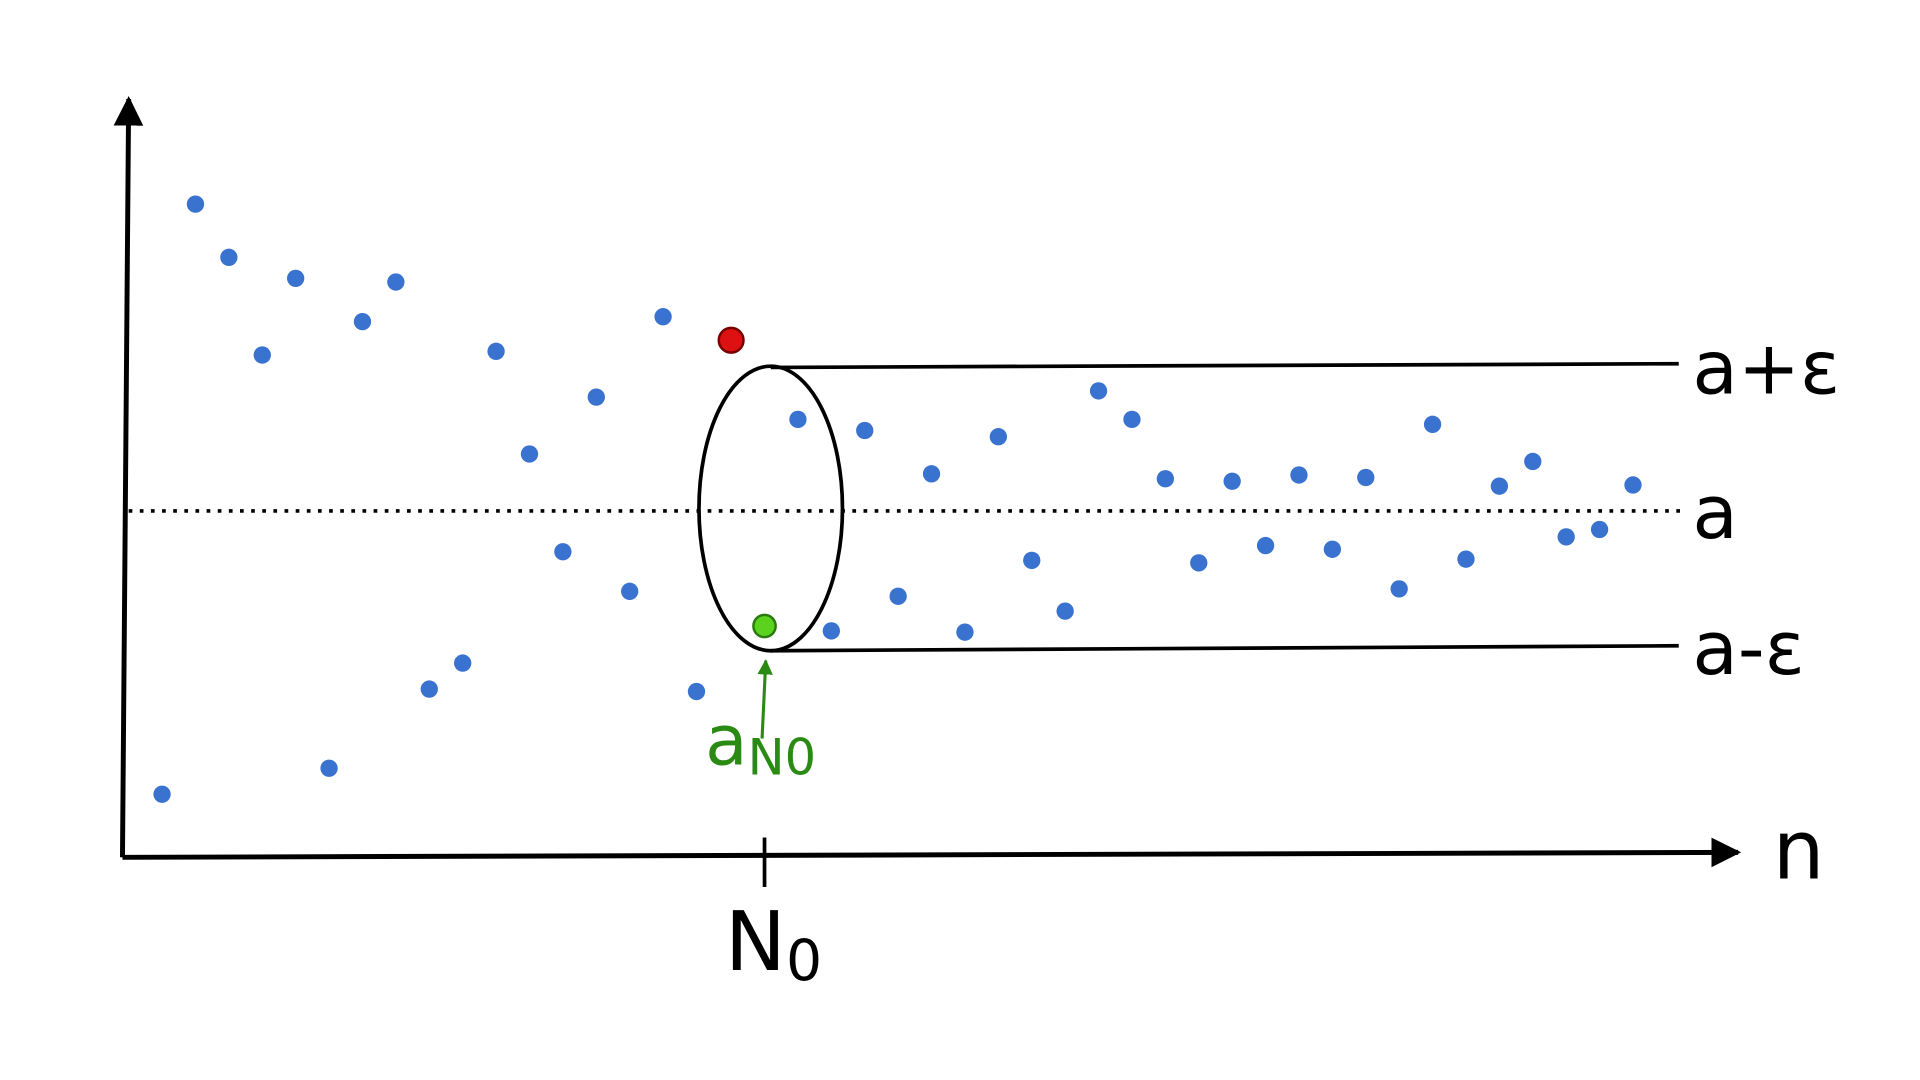 The width and height of the screenshot is (1920, 1080). I want to click on n0-sub: 0, so click(804, 961).